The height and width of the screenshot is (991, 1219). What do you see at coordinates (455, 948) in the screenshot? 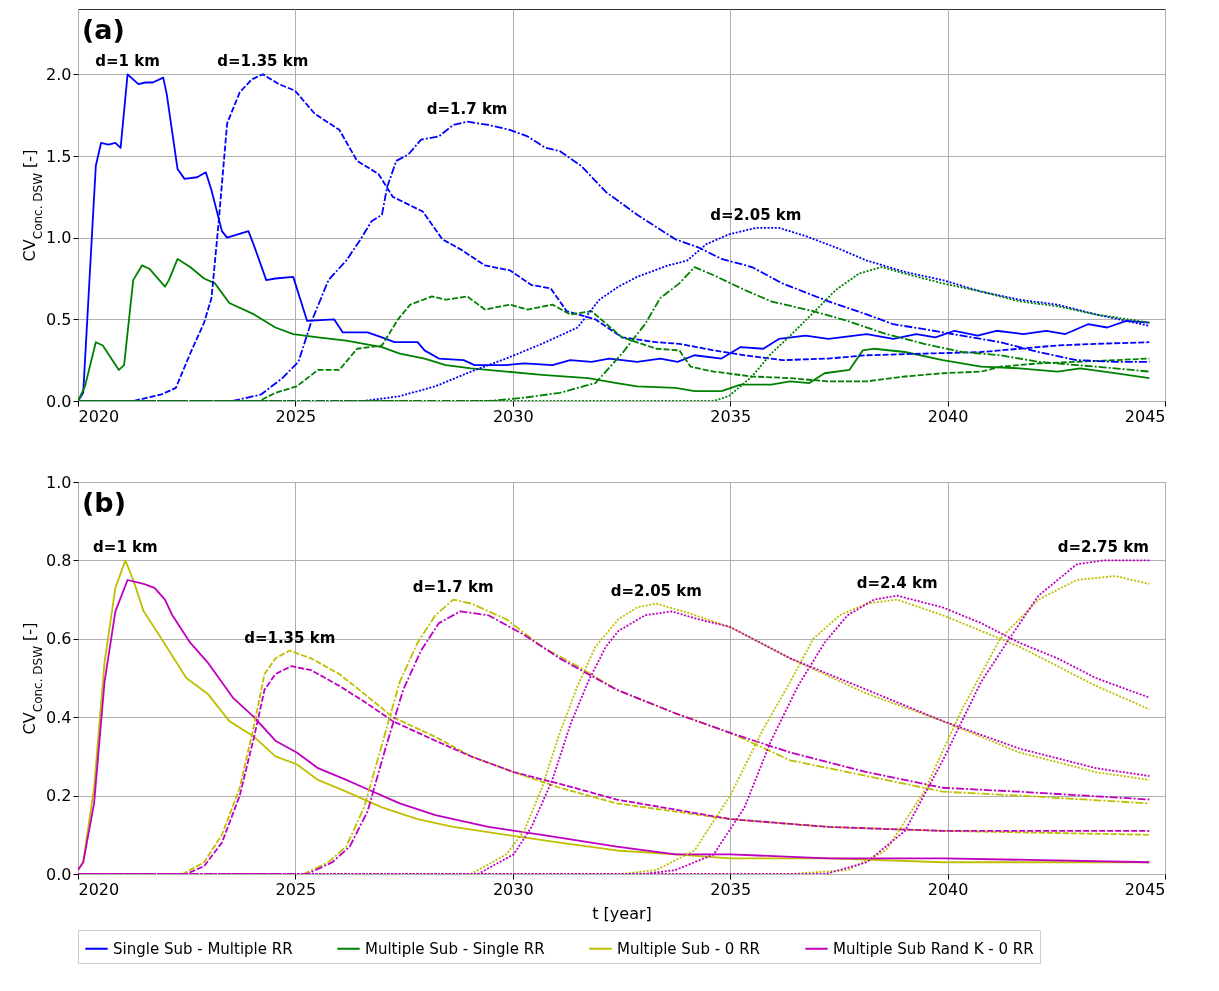
I see `legend-label: Multiple Sub - Single RR` at bounding box center [455, 948].